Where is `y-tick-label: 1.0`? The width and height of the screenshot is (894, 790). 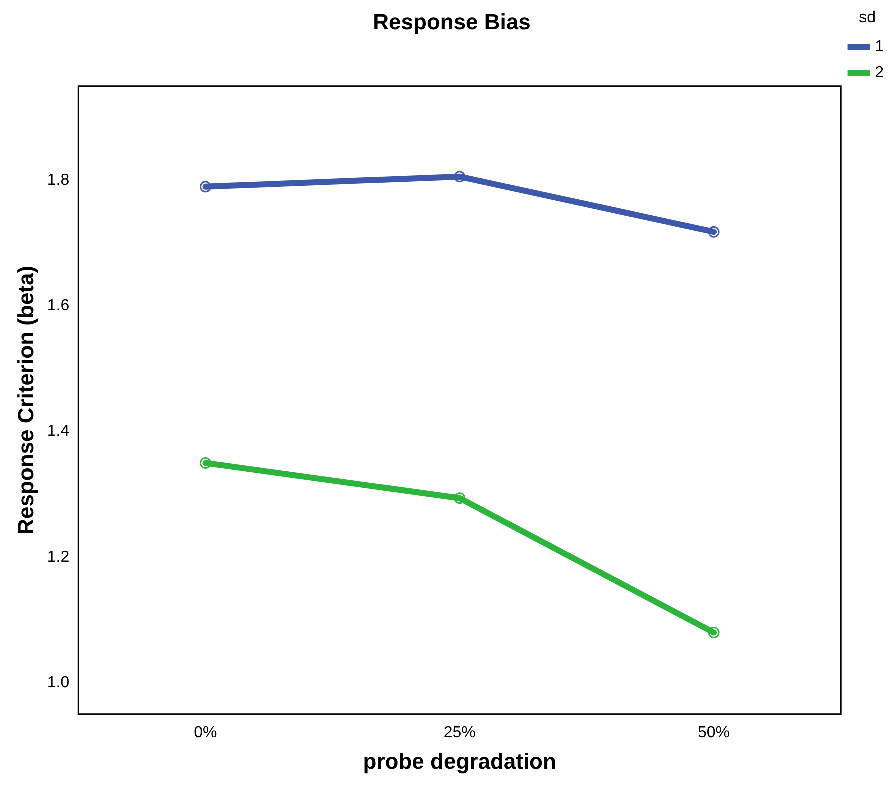
y-tick-label: 1.0 is located at coordinates (58, 683).